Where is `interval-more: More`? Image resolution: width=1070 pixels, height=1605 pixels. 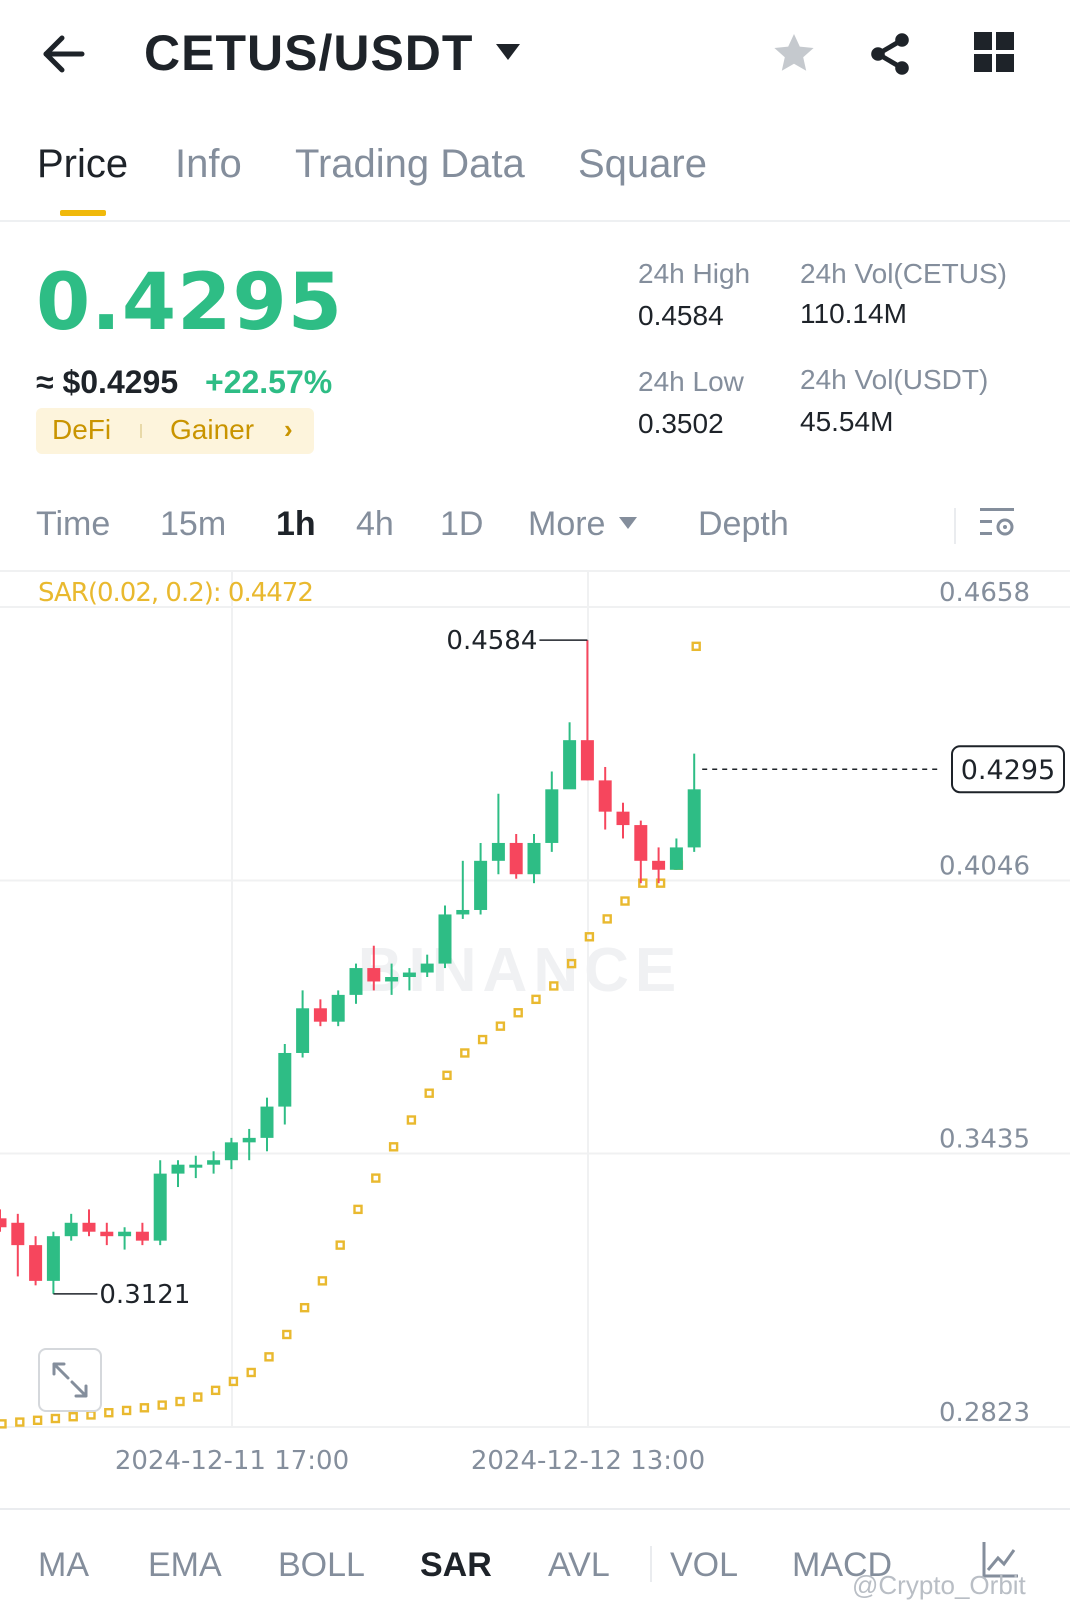
interval-more: More is located at coordinates (567, 524).